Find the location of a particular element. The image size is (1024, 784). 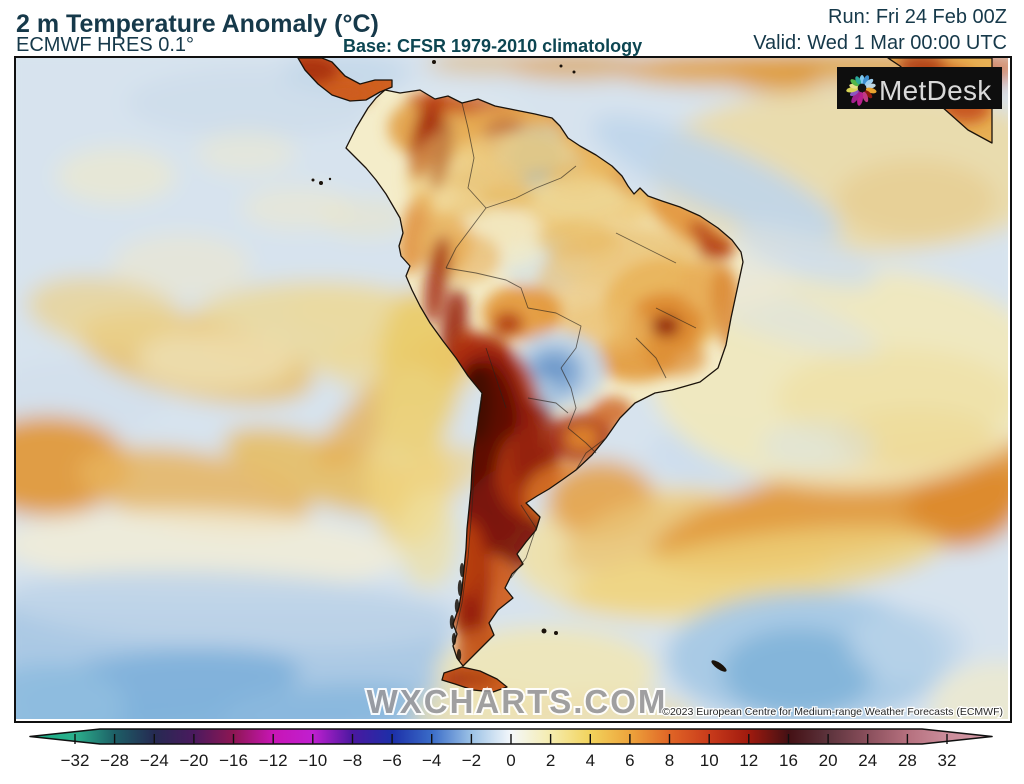

svg-text: 12 is located at coordinates (748, 760).